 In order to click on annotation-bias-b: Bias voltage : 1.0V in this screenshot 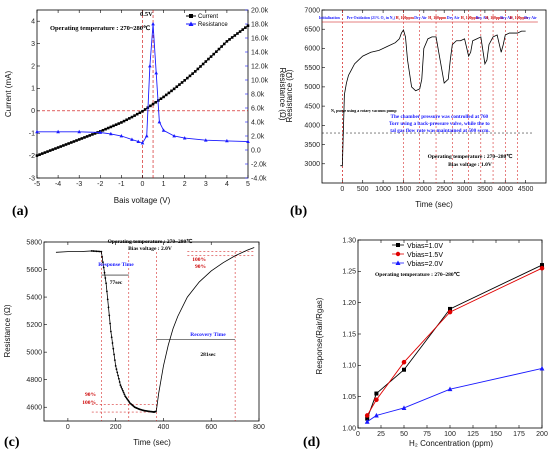, I will do `click(470, 165)`.